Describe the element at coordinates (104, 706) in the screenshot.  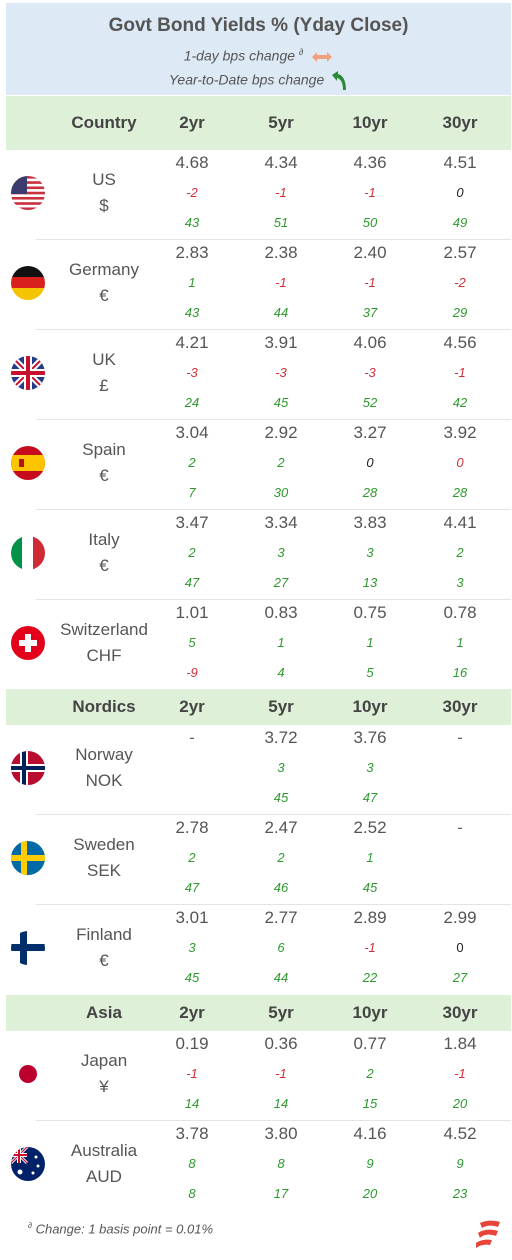
I see `section-label: Nordics` at that location.